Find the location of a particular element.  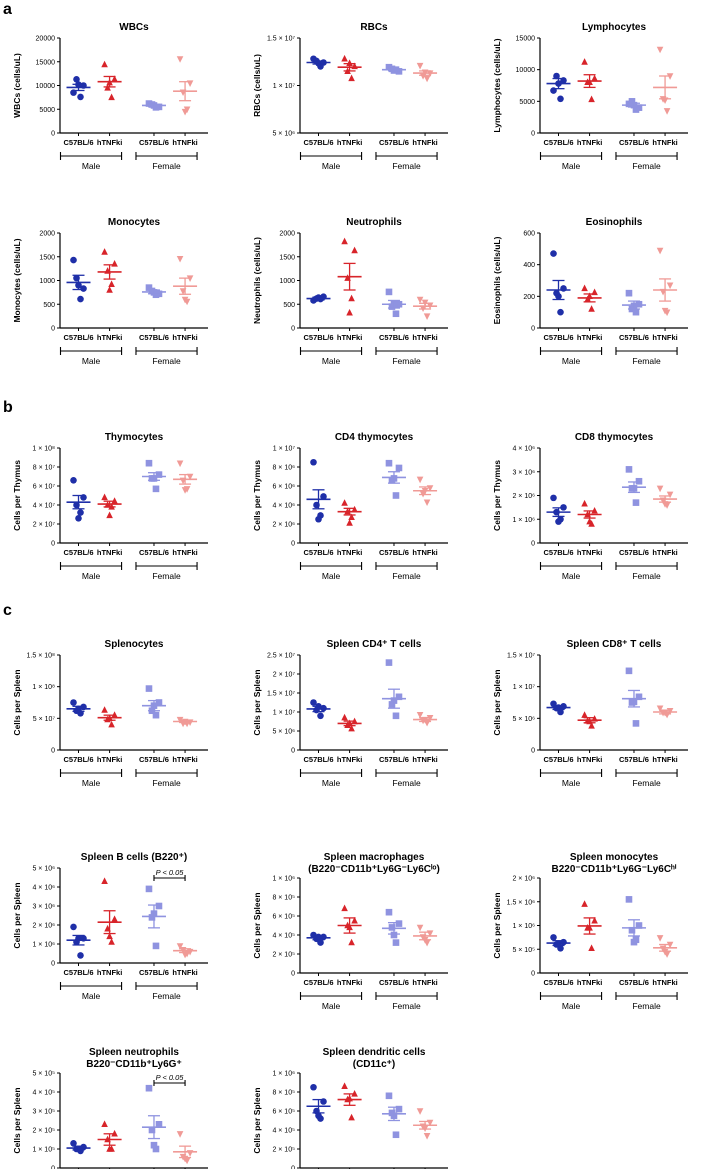

y-tick-label: 1 × 10⁸ is located at coordinates (43, 687).